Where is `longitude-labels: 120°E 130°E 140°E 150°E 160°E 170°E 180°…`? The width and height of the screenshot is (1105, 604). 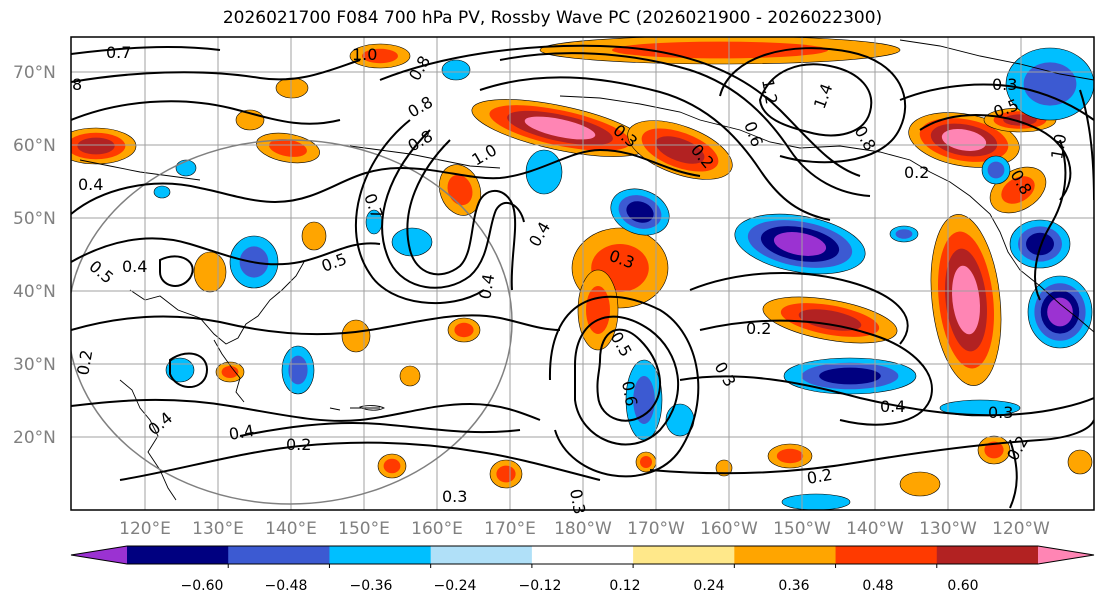 longitude-labels: 120°E 130°E 140°E 150°E 160°E 170°E 180°… is located at coordinates (584, 529).